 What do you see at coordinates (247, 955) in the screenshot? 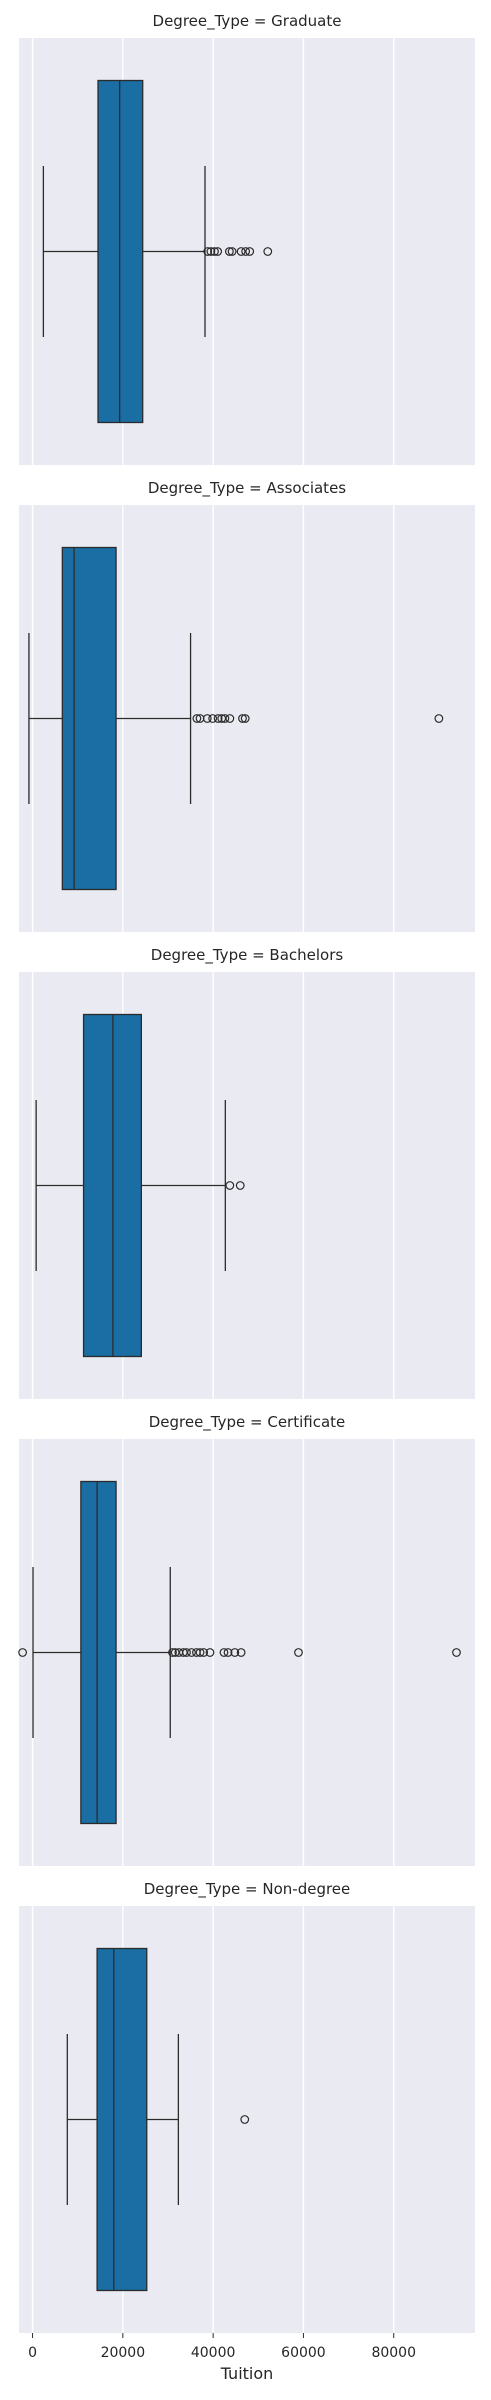
I see `panel-title: Degree_Type = Bachelors` at bounding box center [247, 955].